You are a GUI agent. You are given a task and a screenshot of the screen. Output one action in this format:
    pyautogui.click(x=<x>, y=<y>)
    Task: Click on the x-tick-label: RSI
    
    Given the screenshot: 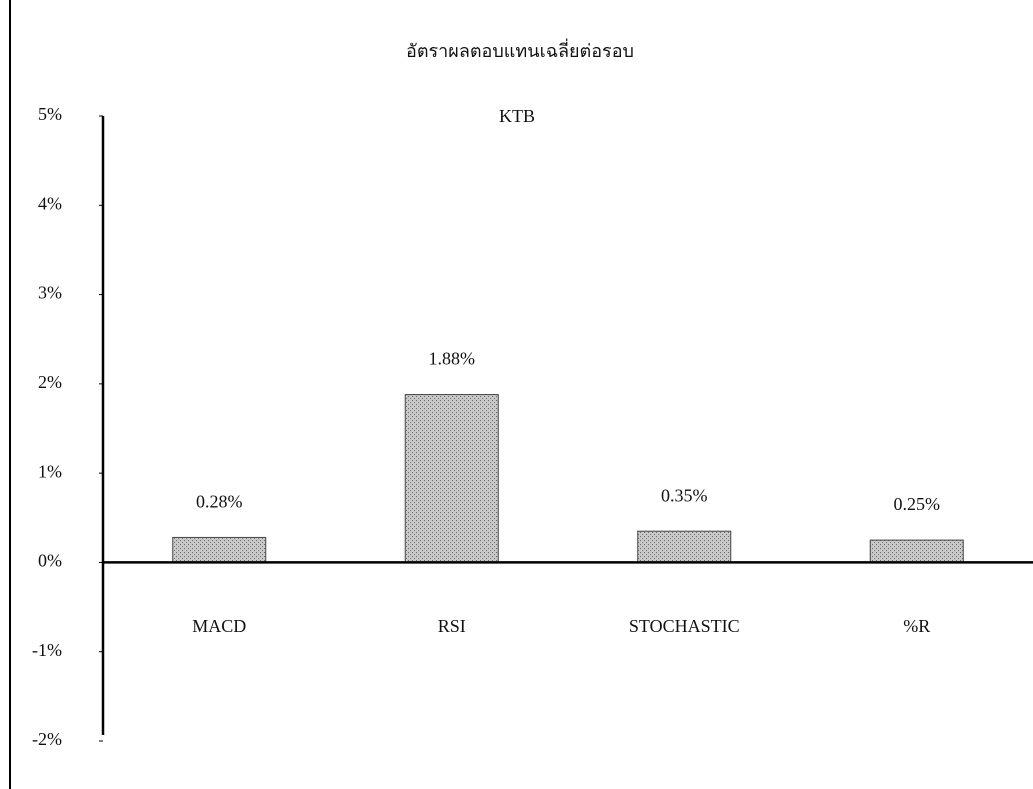 What is the action you would take?
    pyautogui.click(x=452, y=626)
    